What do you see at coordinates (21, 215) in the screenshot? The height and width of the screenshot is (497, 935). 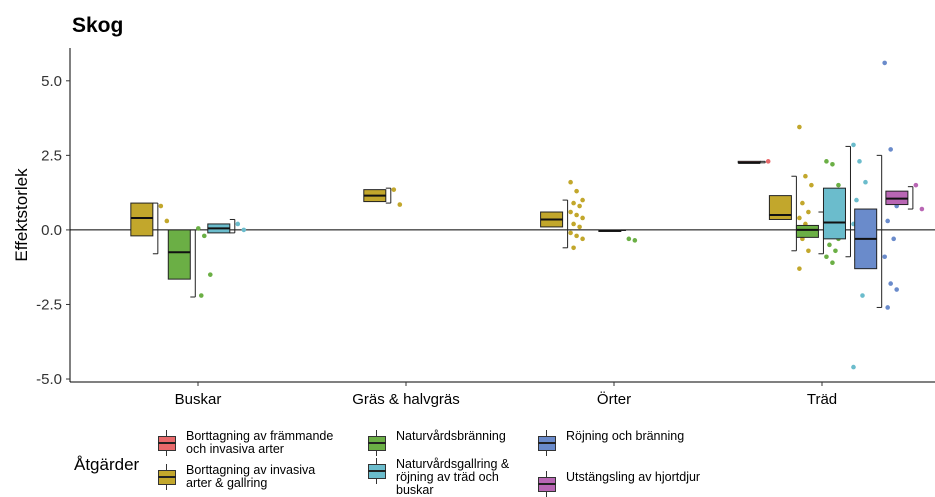 I see `y-axis-label: Effektstorlek` at bounding box center [21, 215].